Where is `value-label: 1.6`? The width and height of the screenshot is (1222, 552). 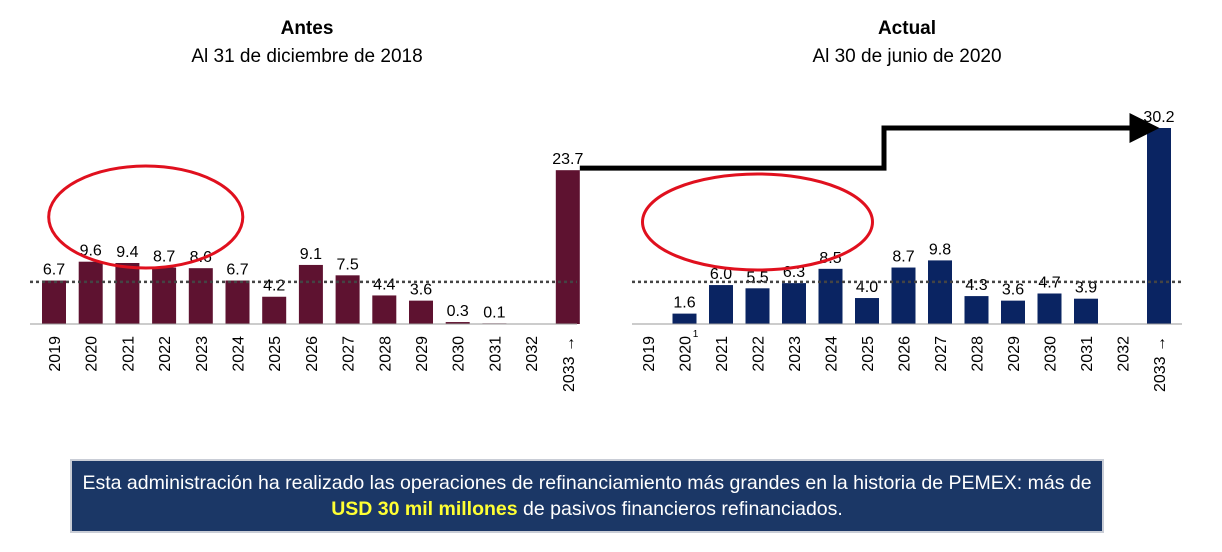 value-label: 1.6 is located at coordinates (684, 303).